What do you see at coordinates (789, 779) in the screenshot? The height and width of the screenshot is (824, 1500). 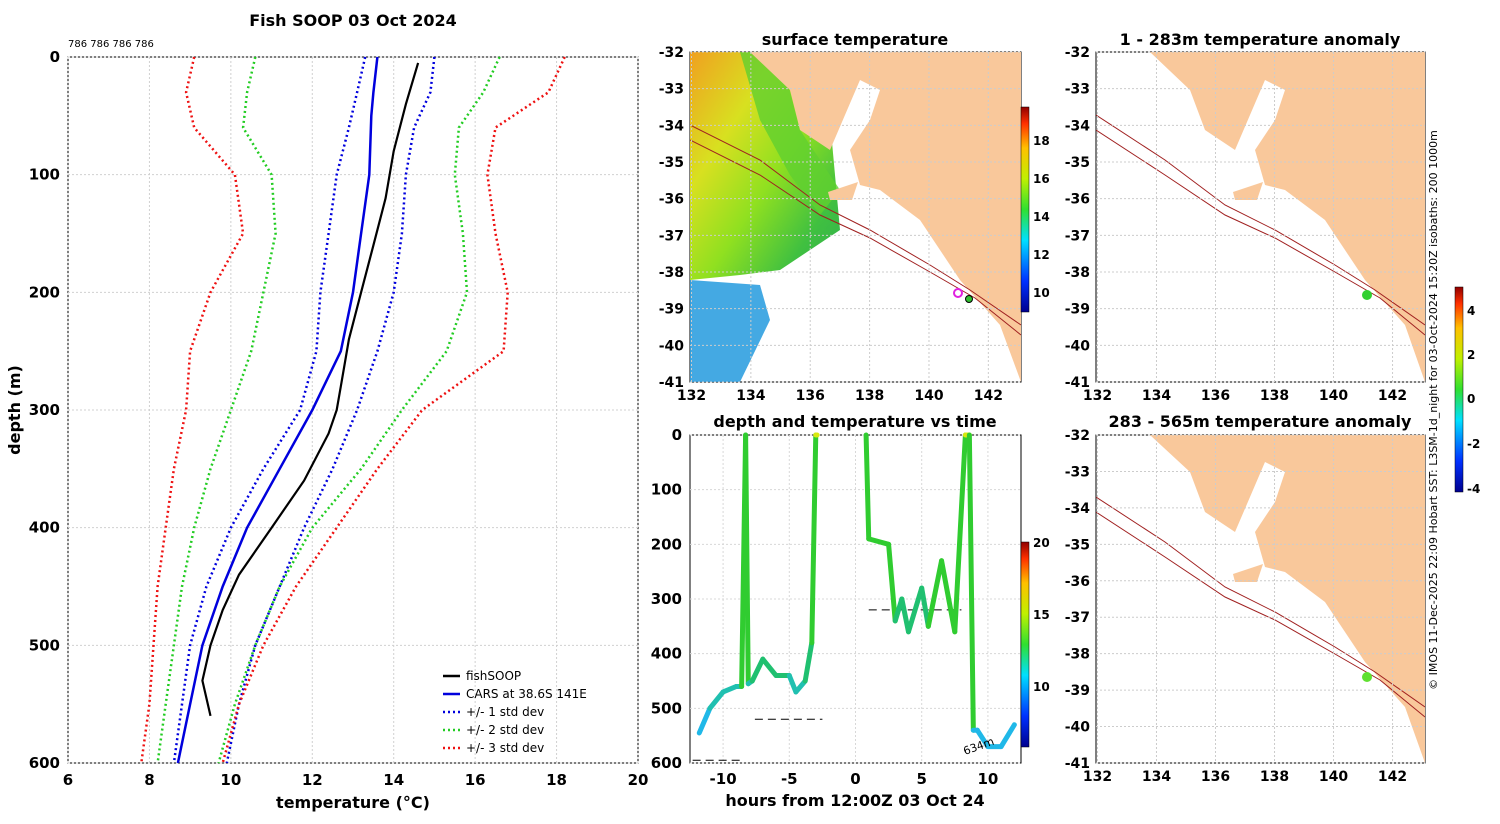 I see `timeseries-x-tick-label: -5` at bounding box center [789, 779].